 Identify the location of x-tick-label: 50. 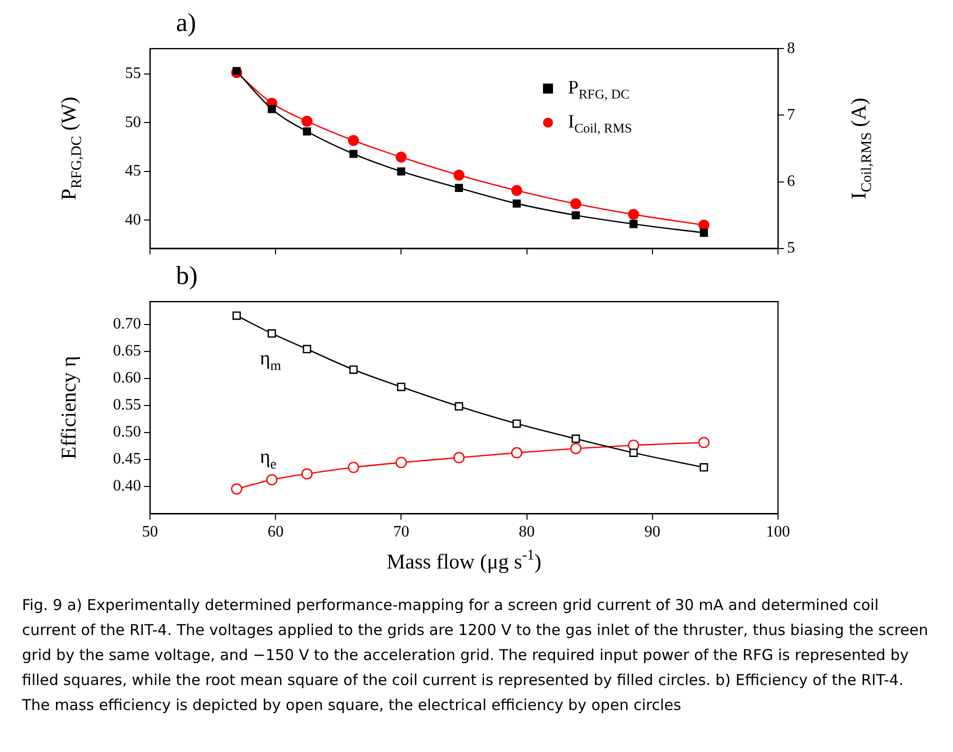
(150, 532).